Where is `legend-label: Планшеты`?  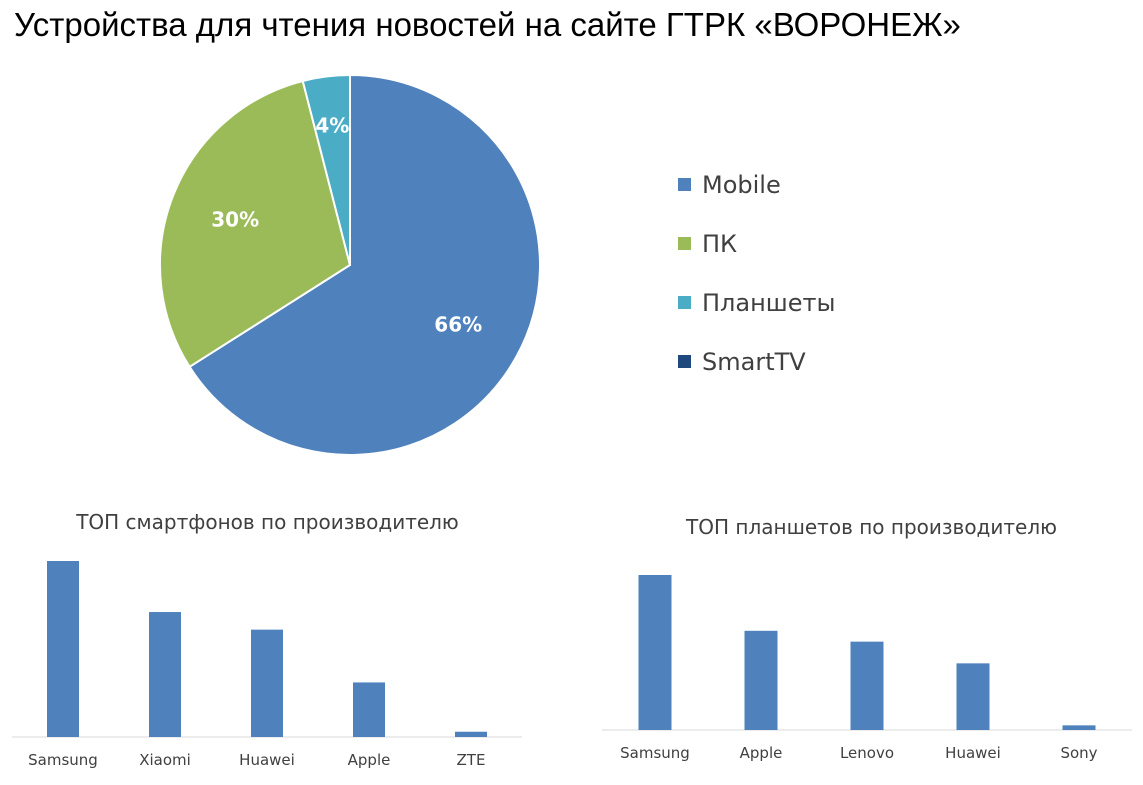 legend-label: Планшеты is located at coordinates (769, 302).